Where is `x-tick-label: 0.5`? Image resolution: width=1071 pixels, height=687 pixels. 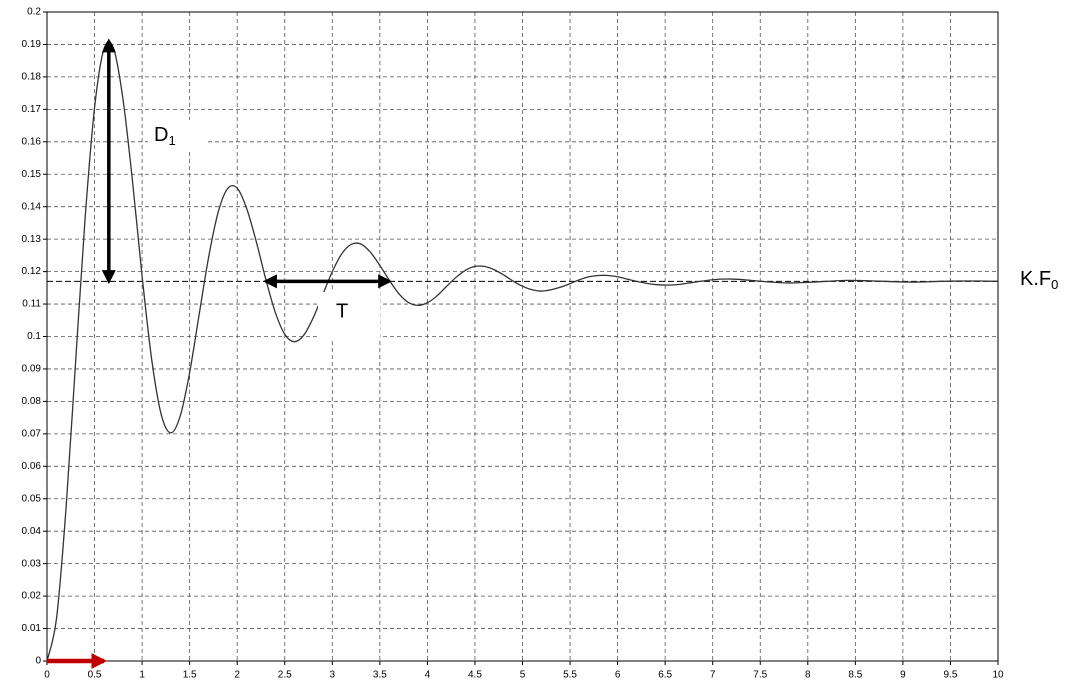
x-tick-label: 0.5 is located at coordinates (95, 675).